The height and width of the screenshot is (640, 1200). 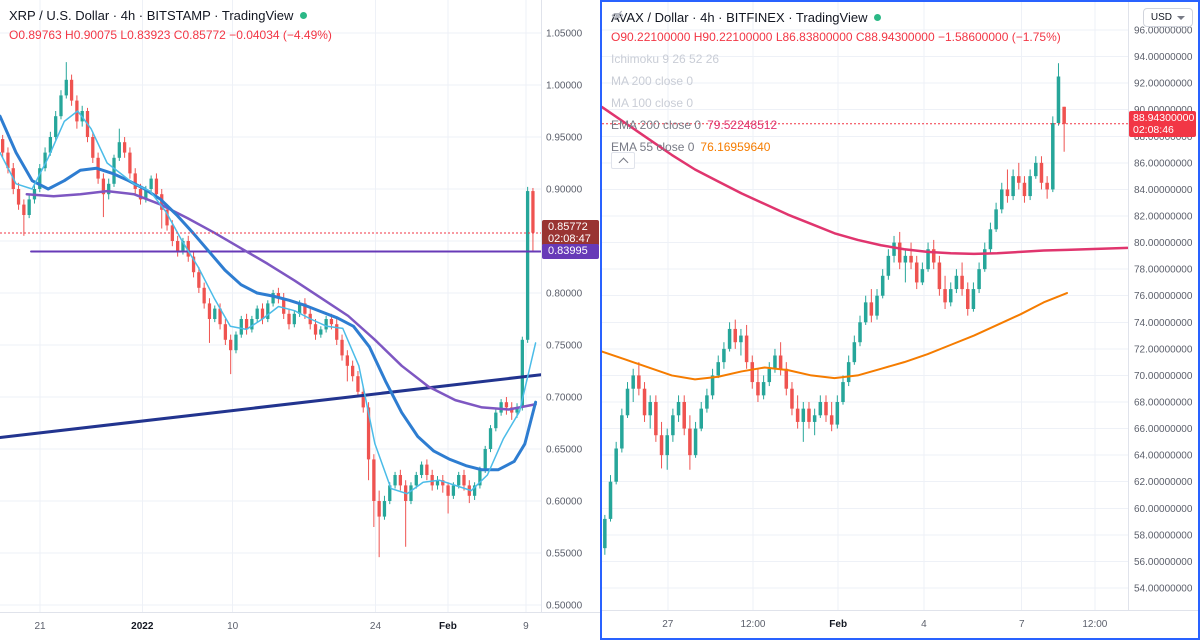 What do you see at coordinates (1163, 403) in the screenshot?
I see `svg-text: 68.00000000` at bounding box center [1163, 403].